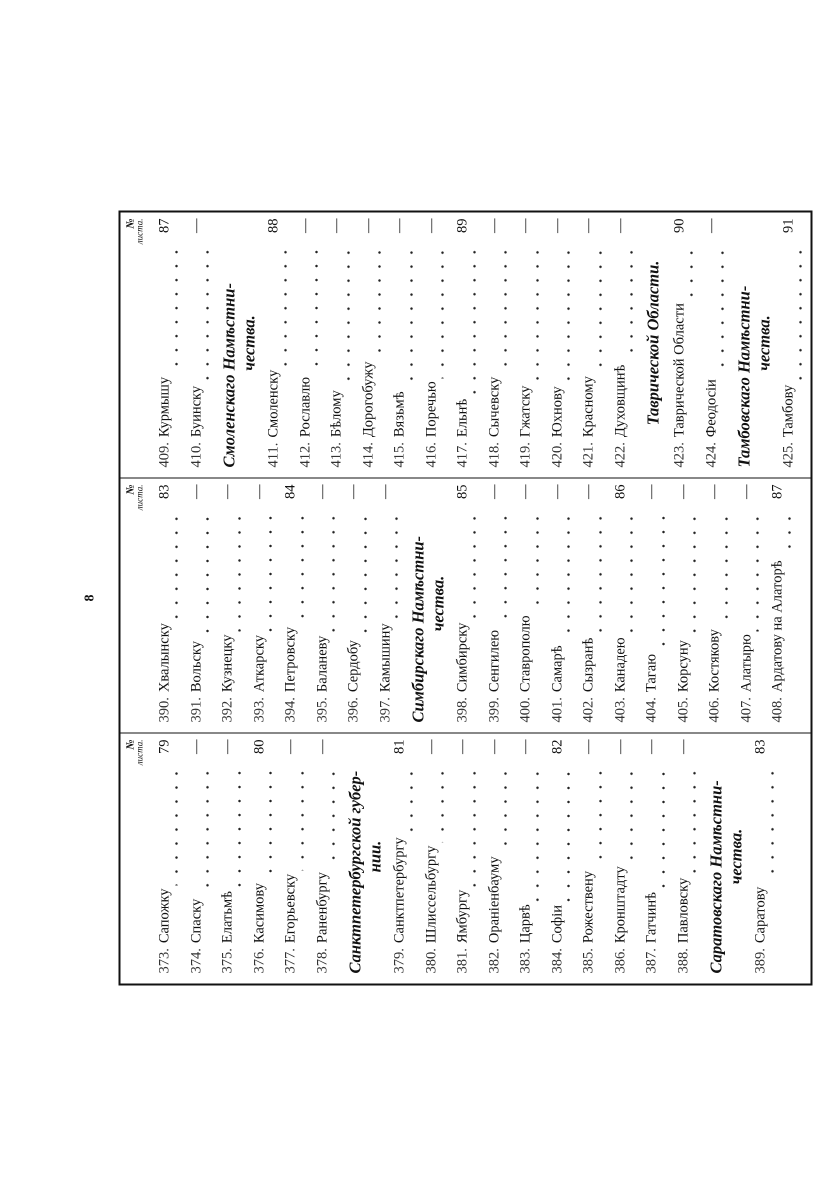 The width and height of the screenshot is (840, 1191). I want to click on entry-name: Красному, so click(588, 406).